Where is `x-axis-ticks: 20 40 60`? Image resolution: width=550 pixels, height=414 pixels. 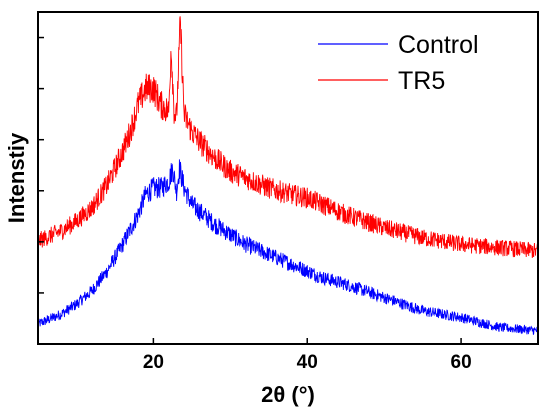
x-axis-ticks: 20 40 60 is located at coordinates (307, 355).